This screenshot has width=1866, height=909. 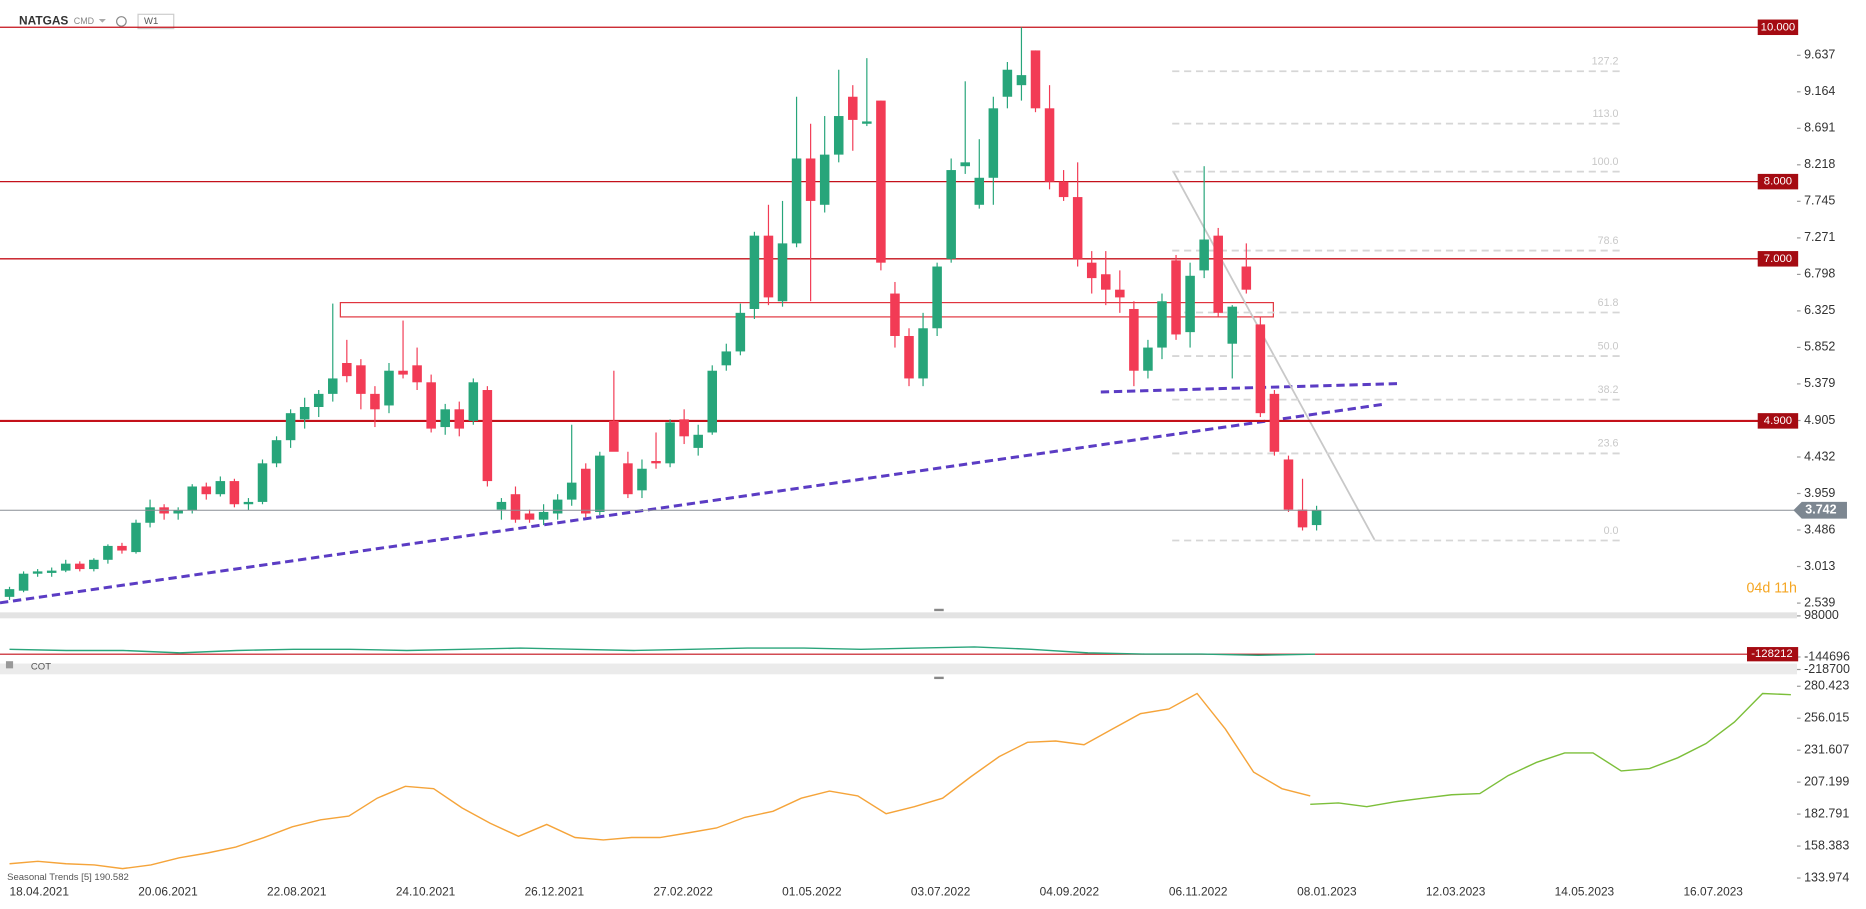 What do you see at coordinates (1819, 529) in the screenshot?
I see `y-tick-label: 3.486` at bounding box center [1819, 529].